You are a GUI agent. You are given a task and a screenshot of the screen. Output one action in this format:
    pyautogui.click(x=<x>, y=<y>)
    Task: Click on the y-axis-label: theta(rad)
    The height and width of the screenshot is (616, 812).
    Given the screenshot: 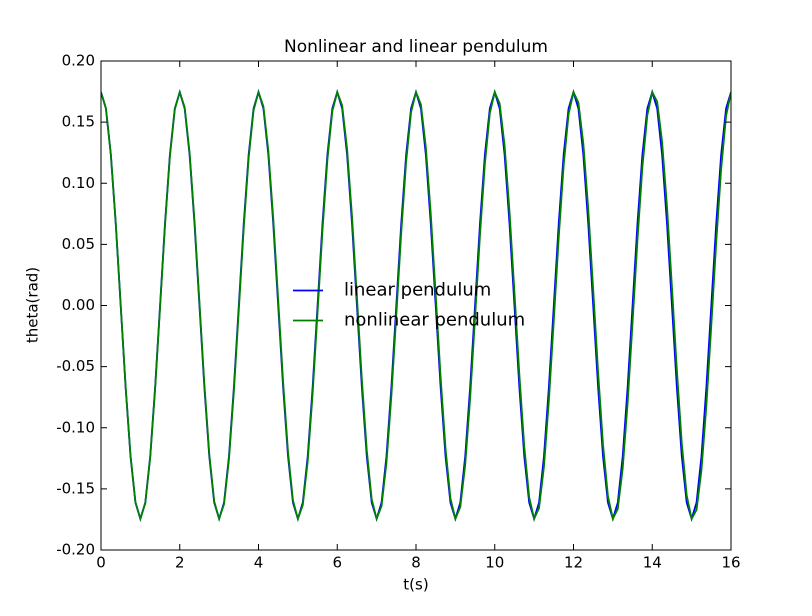 What is the action you would take?
    pyautogui.click(x=33, y=305)
    